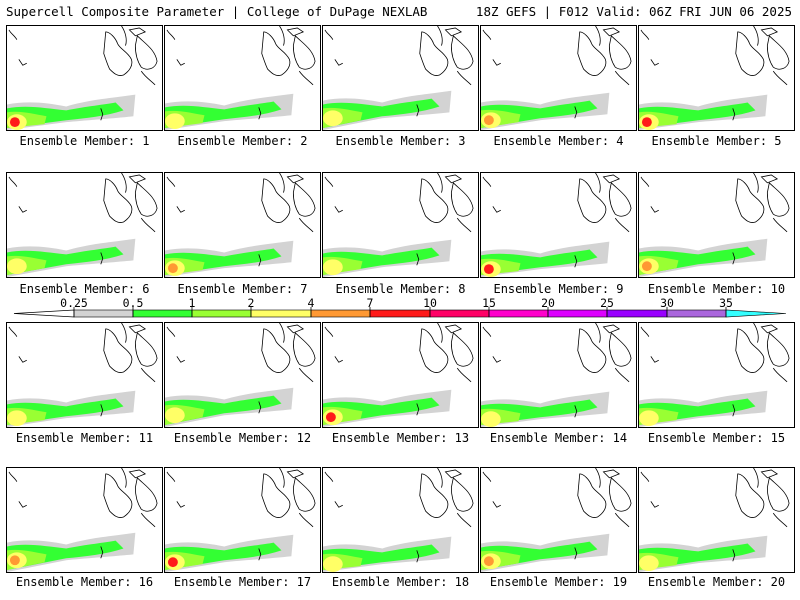  What do you see at coordinates (242, 438) in the screenshot?
I see `ensemble-member-label-12: Ensemble Member: 12` at bounding box center [242, 438].